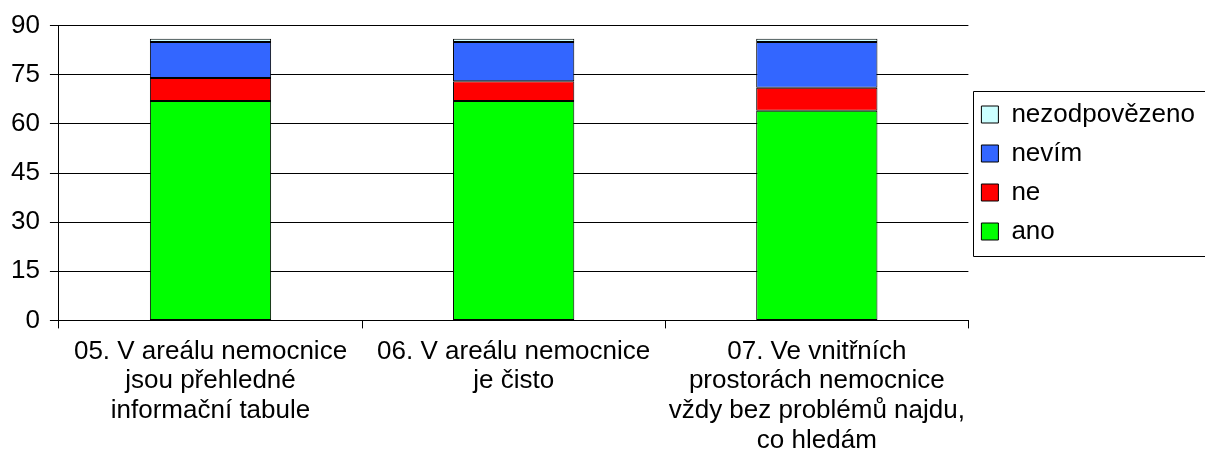  I want to click on y-tick-label: 90, so click(25, 23).